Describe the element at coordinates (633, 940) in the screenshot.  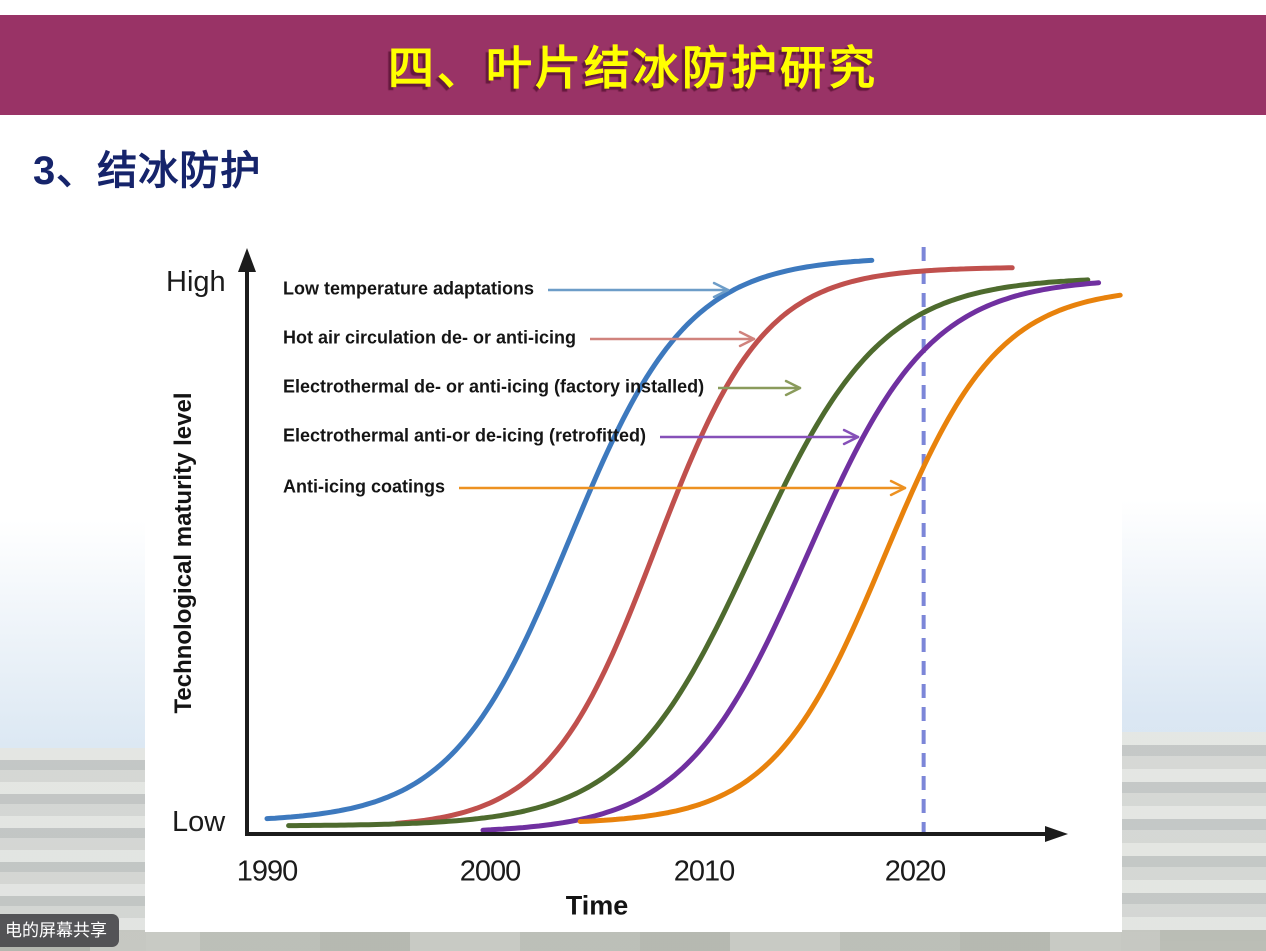
I see `background-ground-strip` at that location.